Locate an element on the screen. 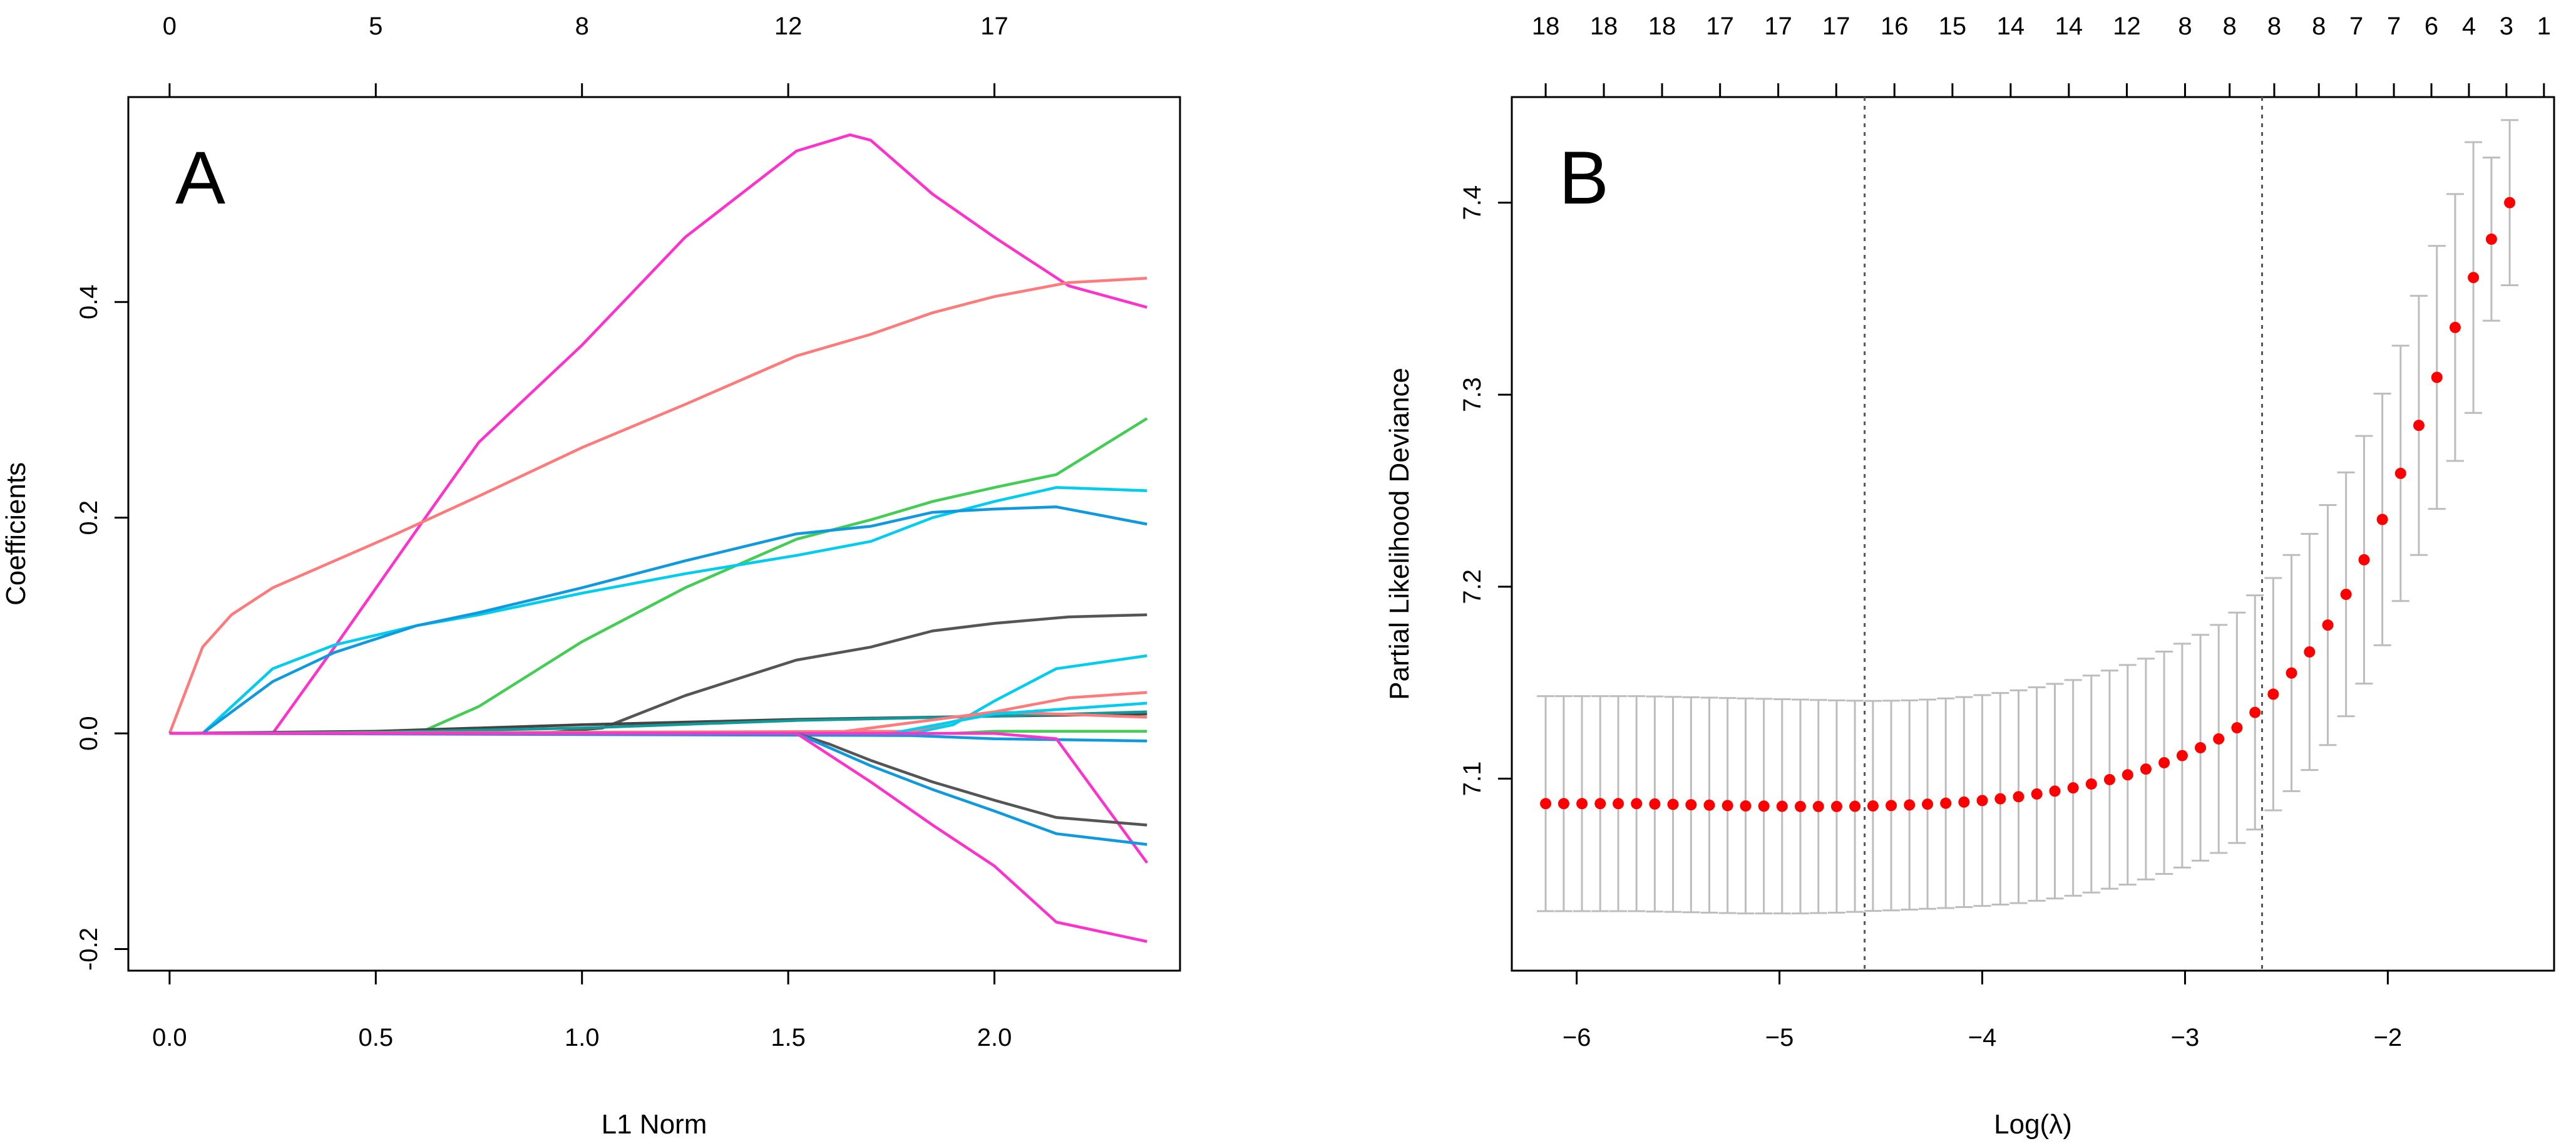  y-tick-label: 7.4 is located at coordinates (1473, 202).